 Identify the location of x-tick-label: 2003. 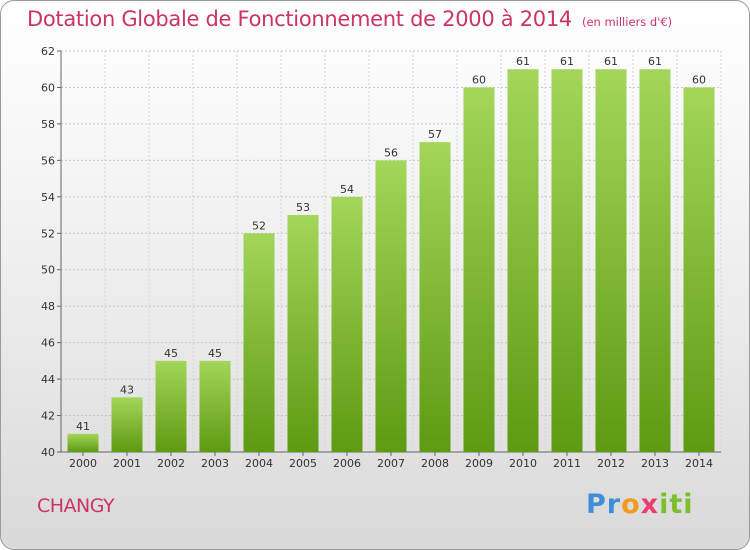
(215, 463).